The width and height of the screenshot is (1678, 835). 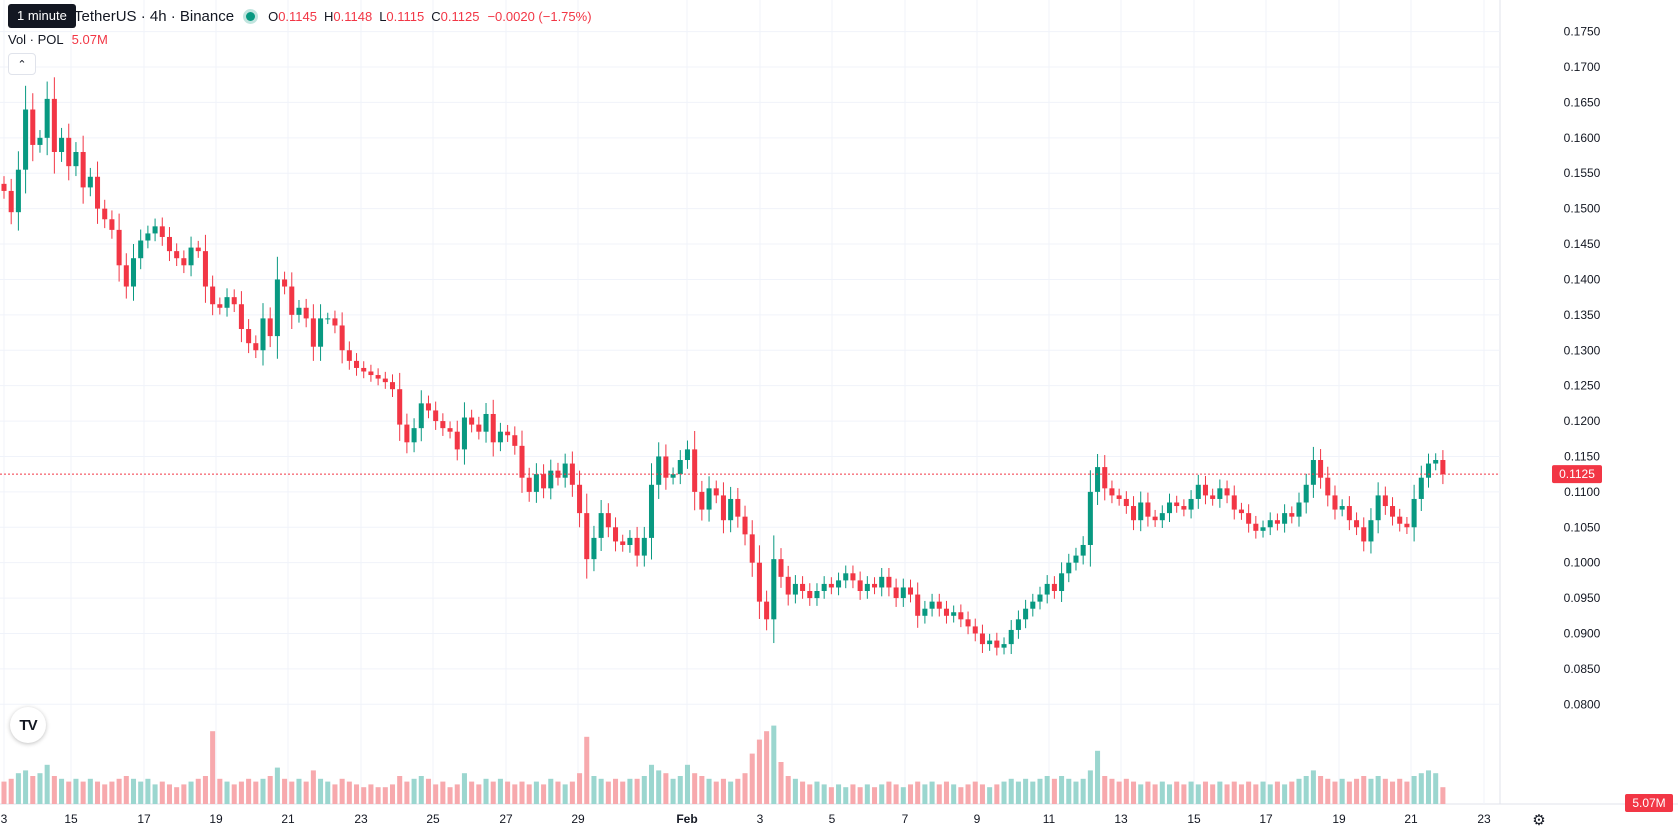 What do you see at coordinates (383, 16) in the screenshot?
I see `low-label: L` at bounding box center [383, 16].